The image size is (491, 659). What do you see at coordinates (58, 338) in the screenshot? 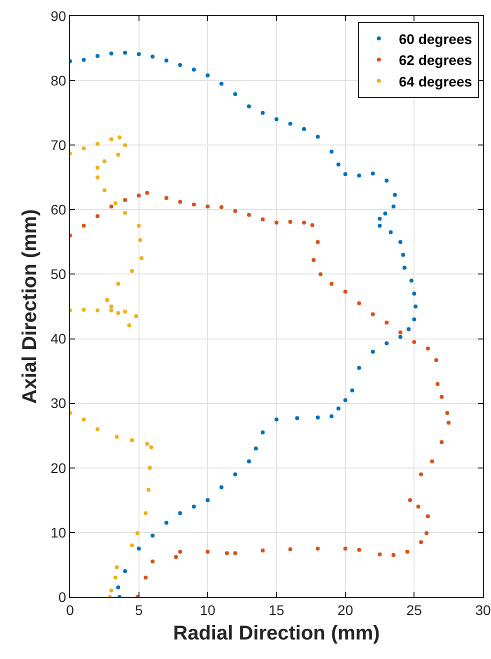
I see `y-tick-label: 40` at bounding box center [58, 338].